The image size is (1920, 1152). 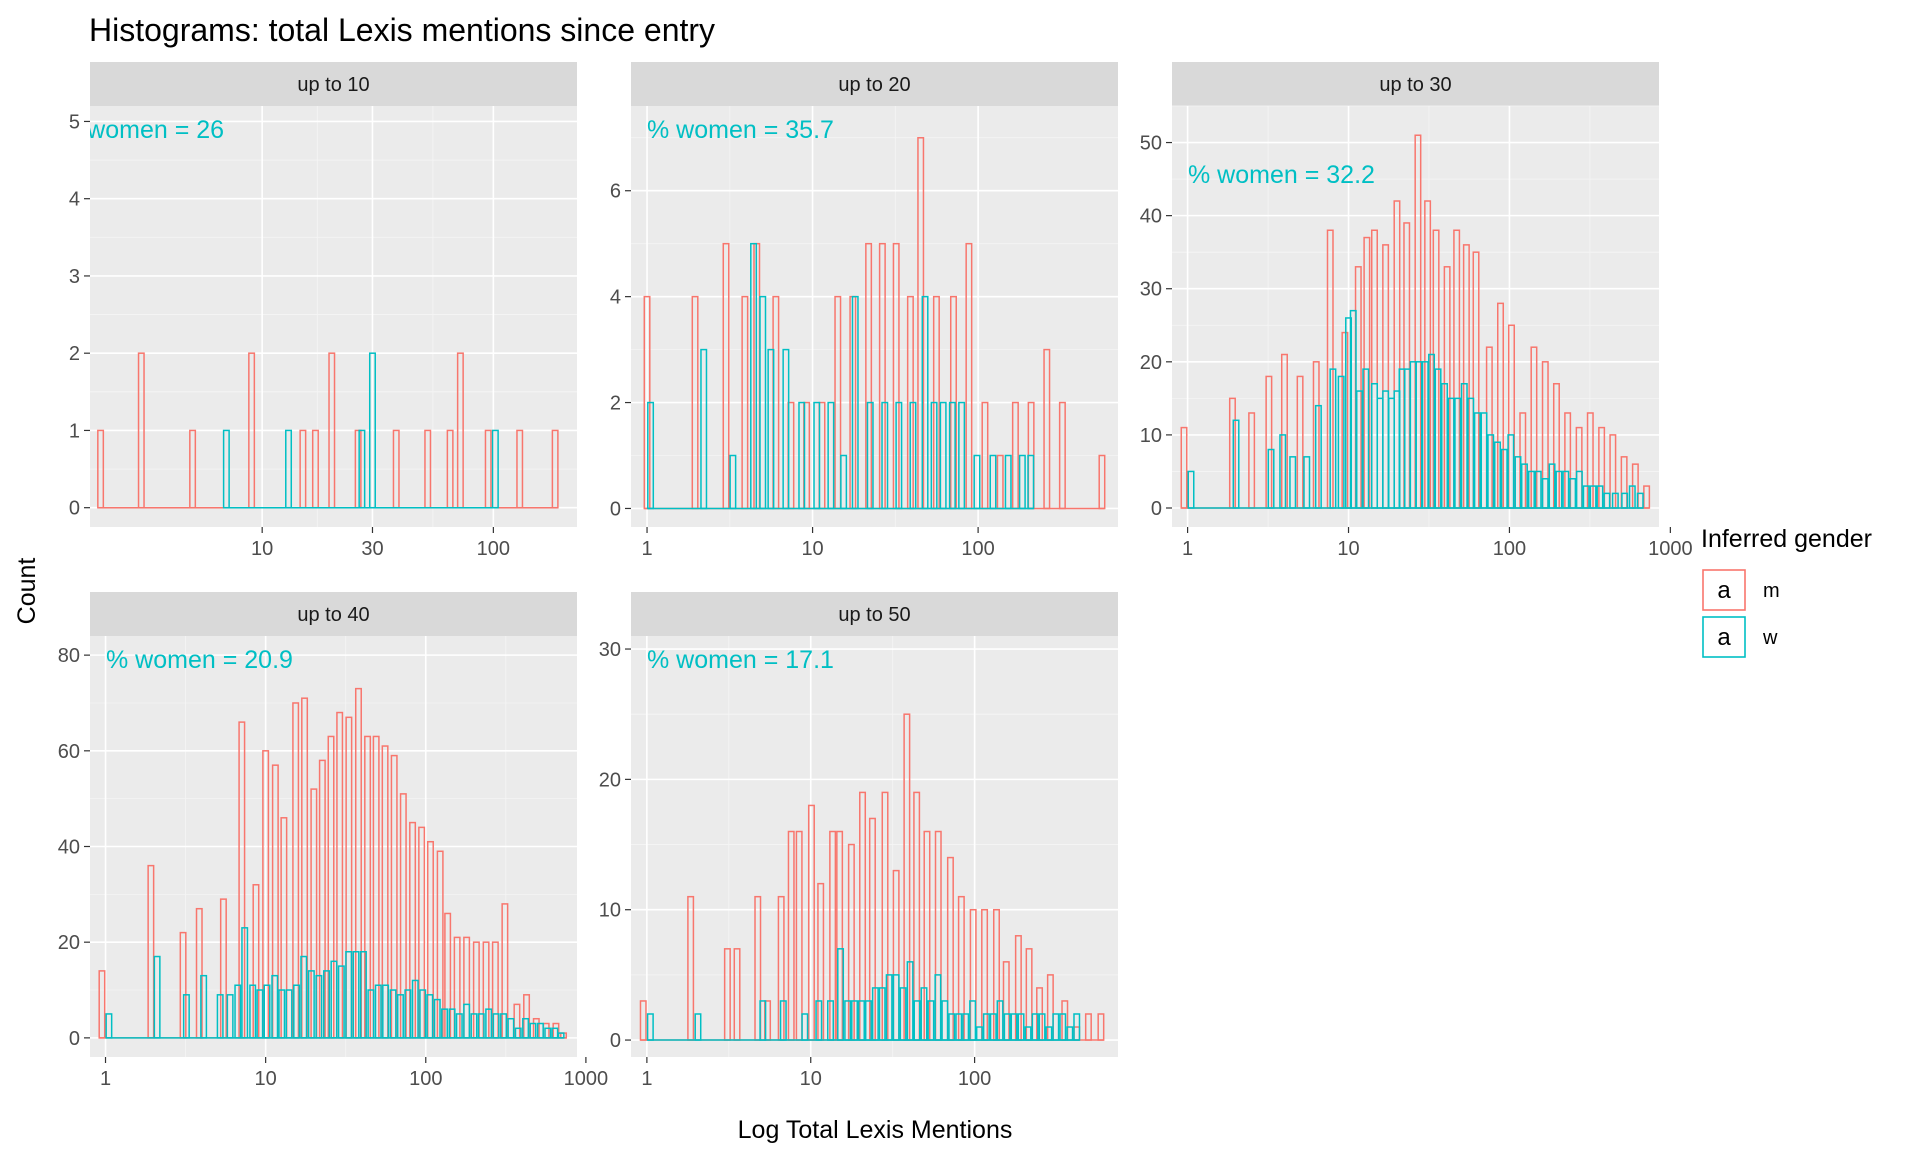 I want to click on women-percentage-annotation: % women = 17.1, so click(x=740, y=660).